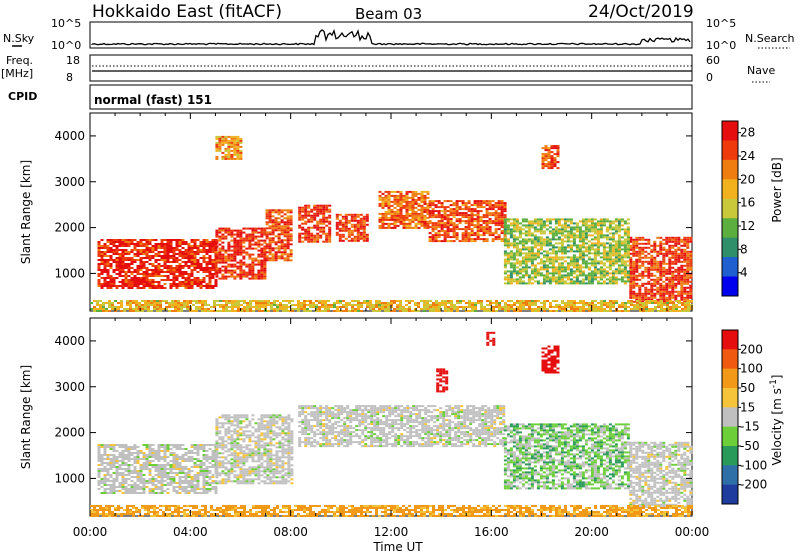 This screenshot has width=800, height=554. What do you see at coordinates (751, 369) in the screenshot?
I see `colorbar-tick-label: 100` at bounding box center [751, 369].